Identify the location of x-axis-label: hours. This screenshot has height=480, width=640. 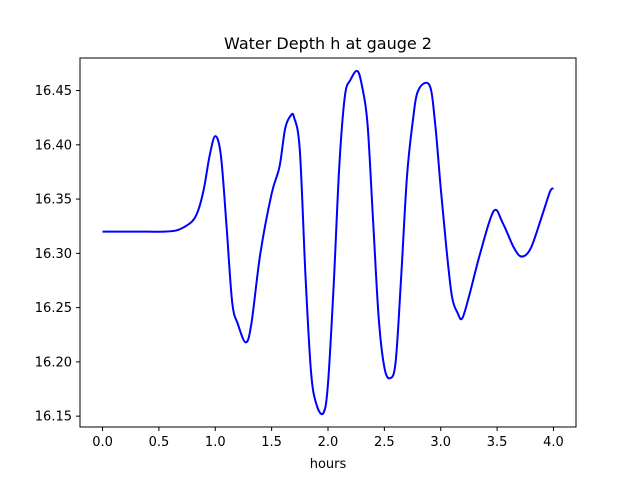
(328, 464).